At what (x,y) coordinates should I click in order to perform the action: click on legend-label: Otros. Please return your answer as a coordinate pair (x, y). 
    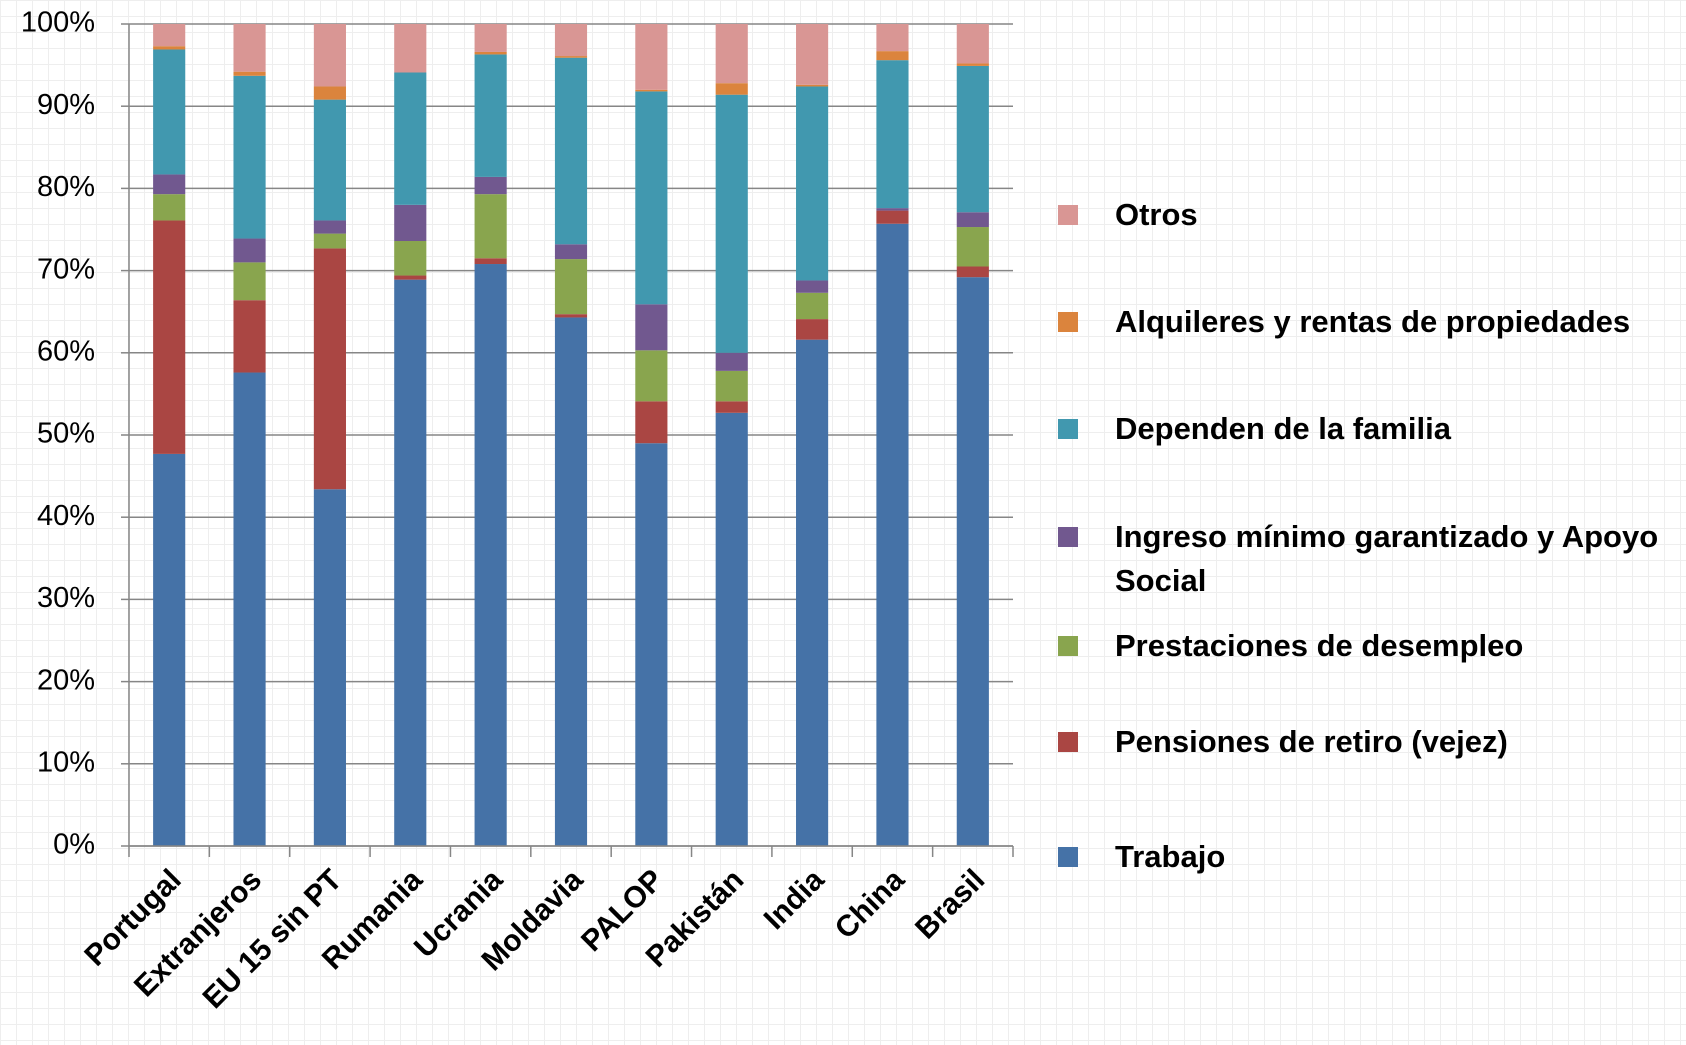
    Looking at the image, I should click on (1156, 214).